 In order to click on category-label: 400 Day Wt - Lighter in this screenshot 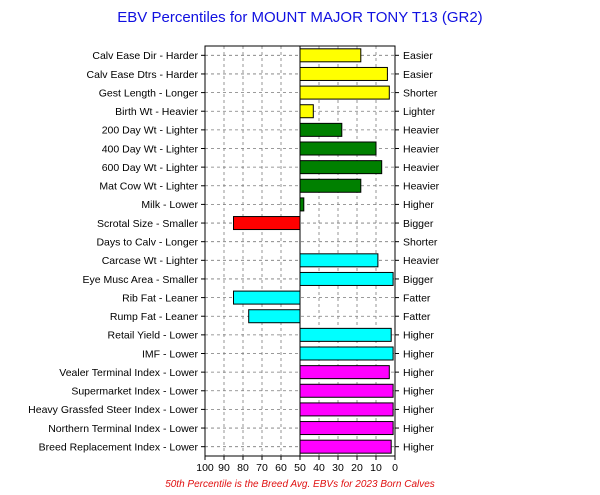, I will do `click(150, 149)`.